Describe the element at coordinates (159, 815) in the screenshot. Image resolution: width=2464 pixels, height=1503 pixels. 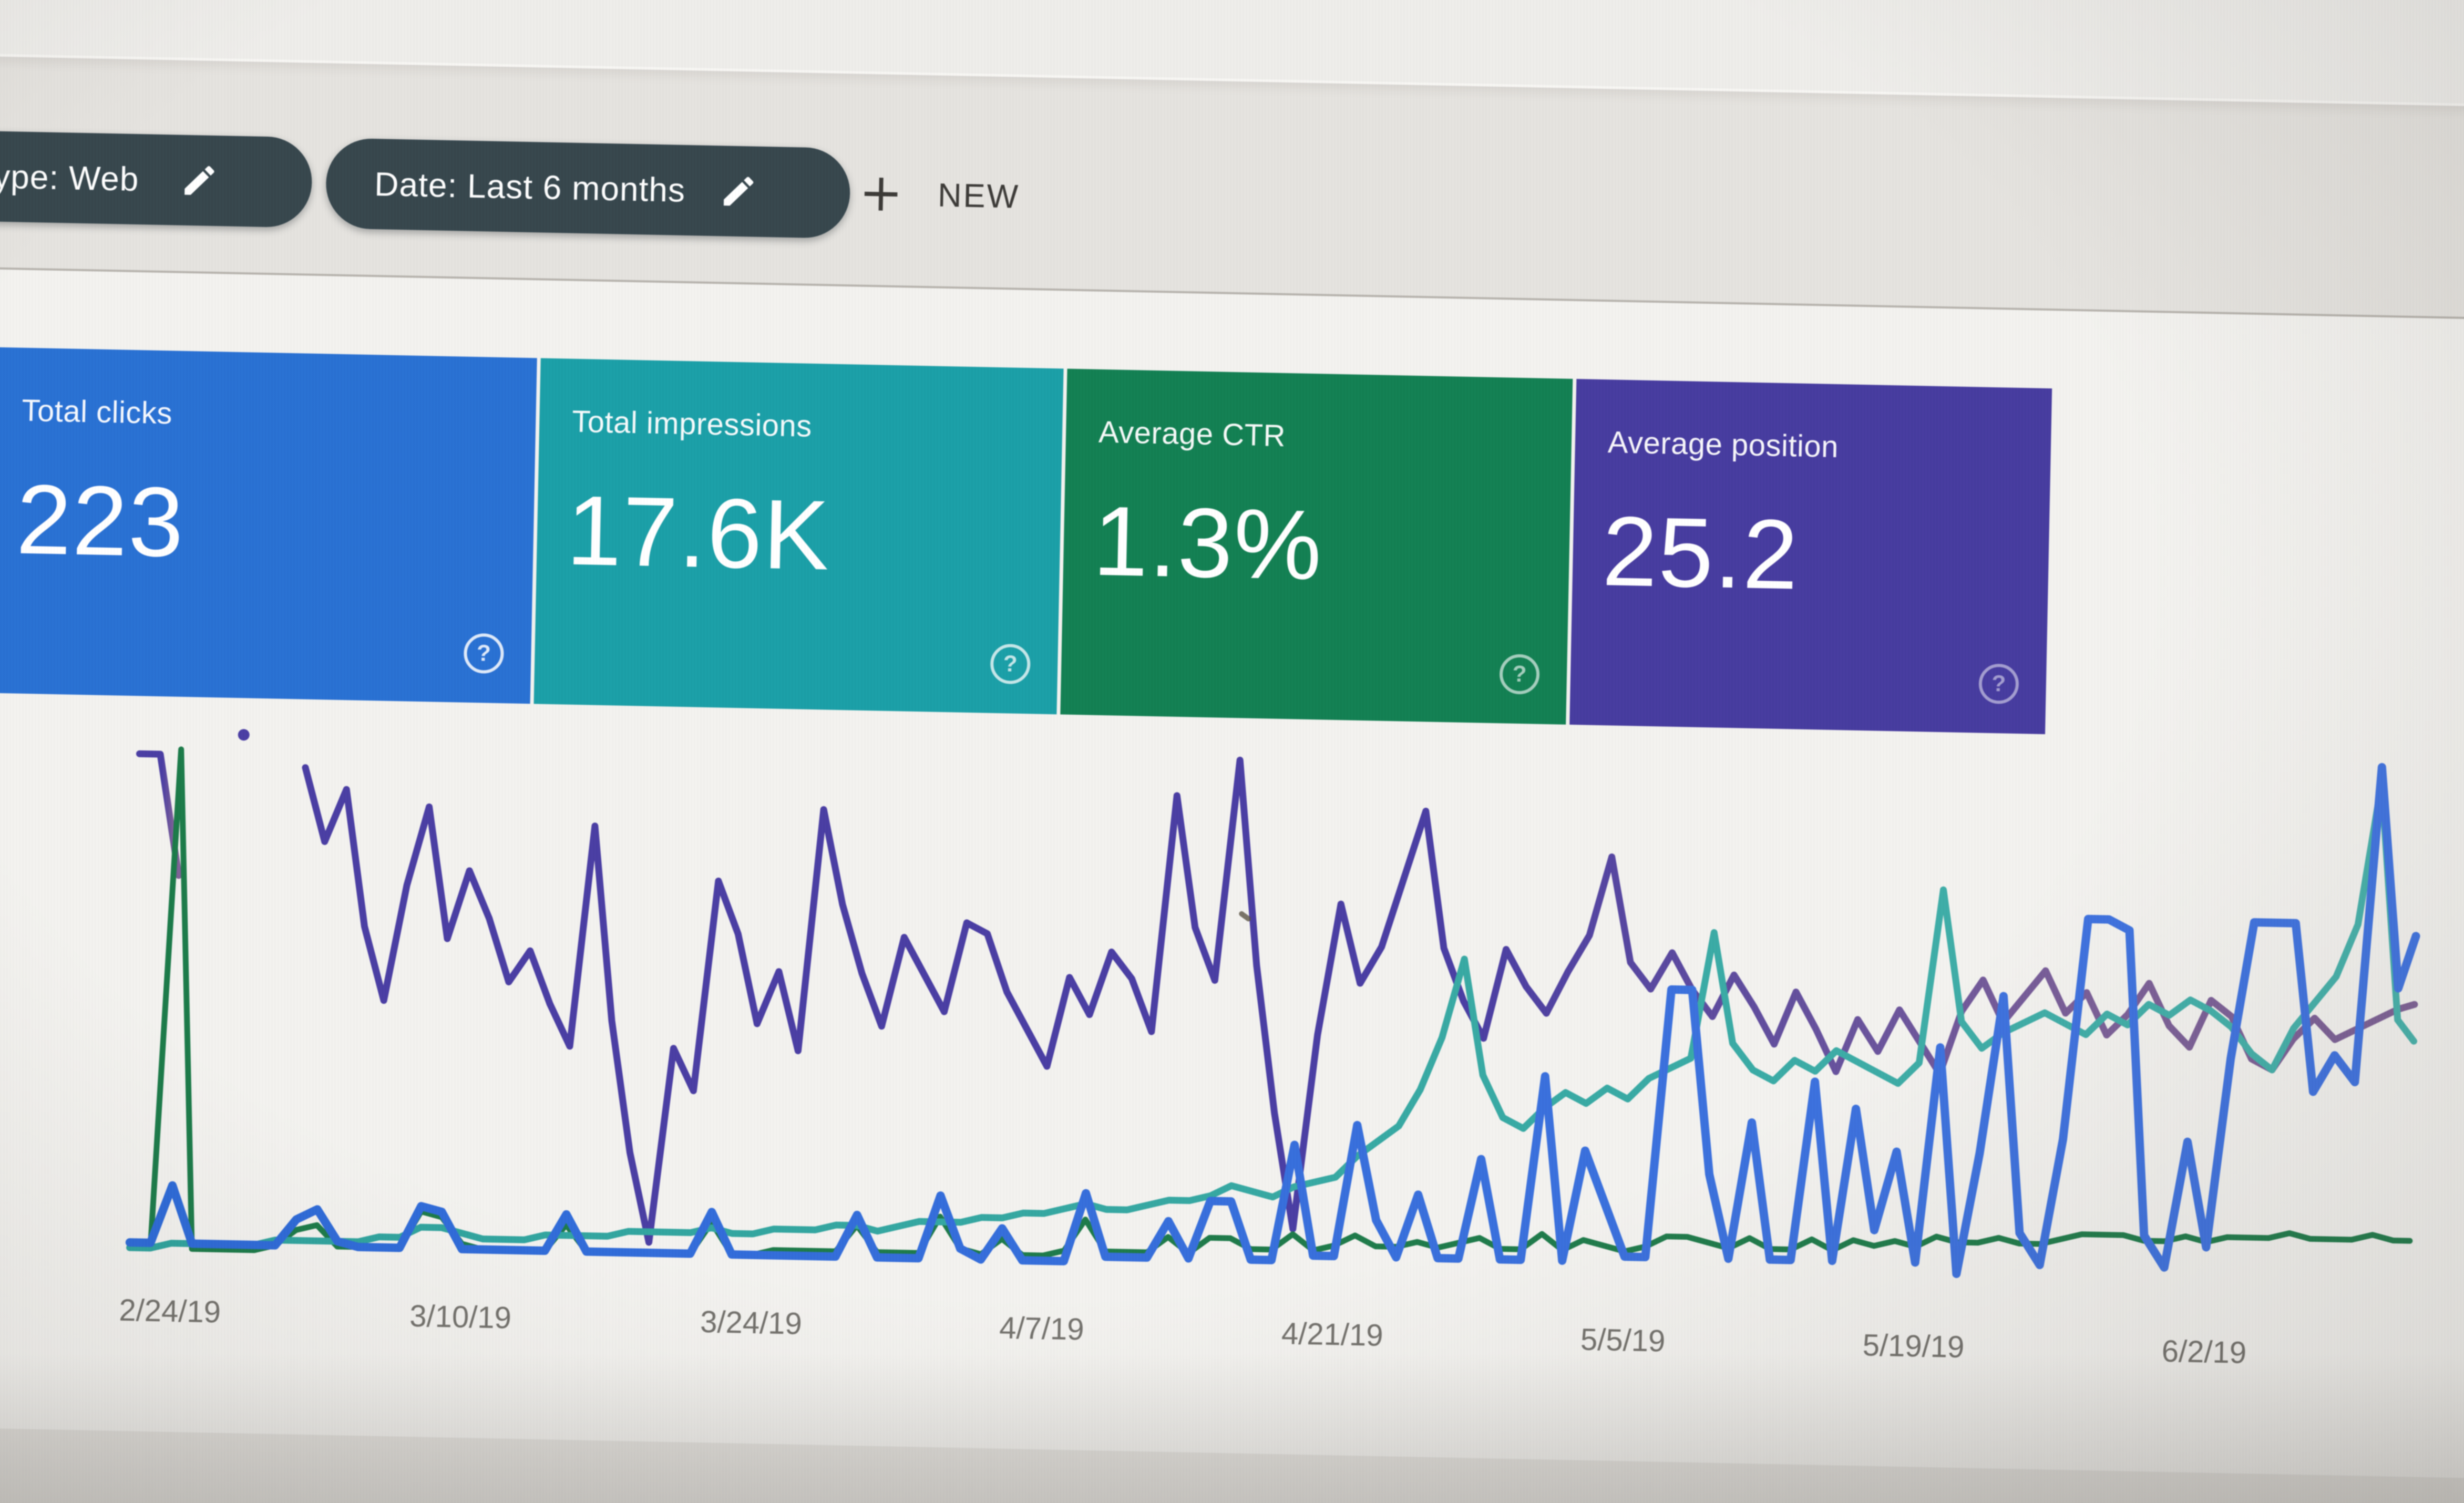
I see `series-line-average-position` at that location.